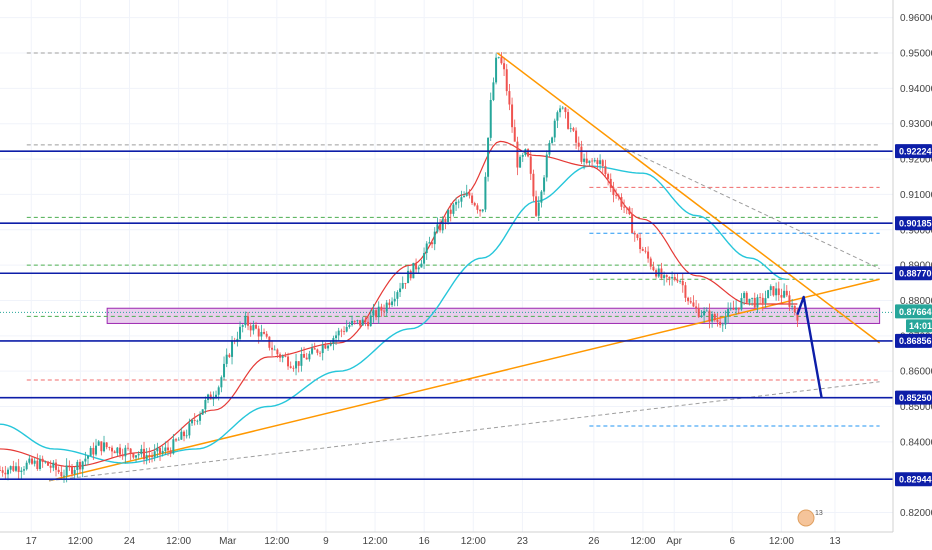  Describe the element at coordinates (523, 541) in the screenshot. I see `x-tick-label: 23` at that location.